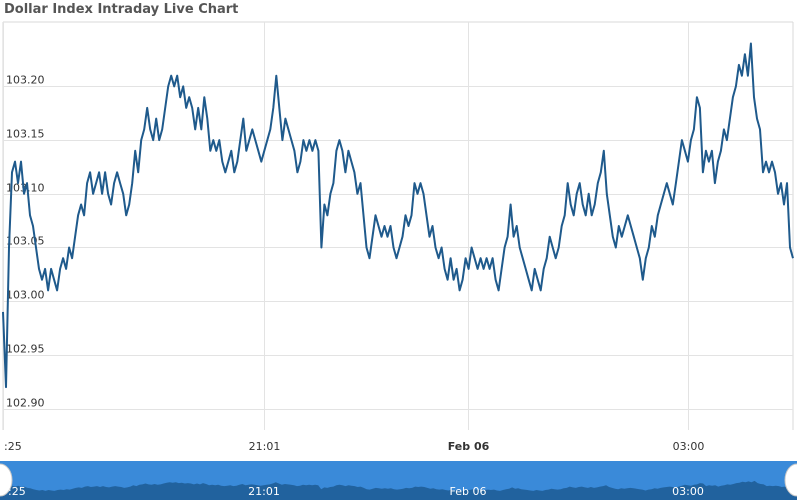 The width and height of the screenshot is (797, 503). I want to click on navigator-label: Feb 06, so click(468, 491).